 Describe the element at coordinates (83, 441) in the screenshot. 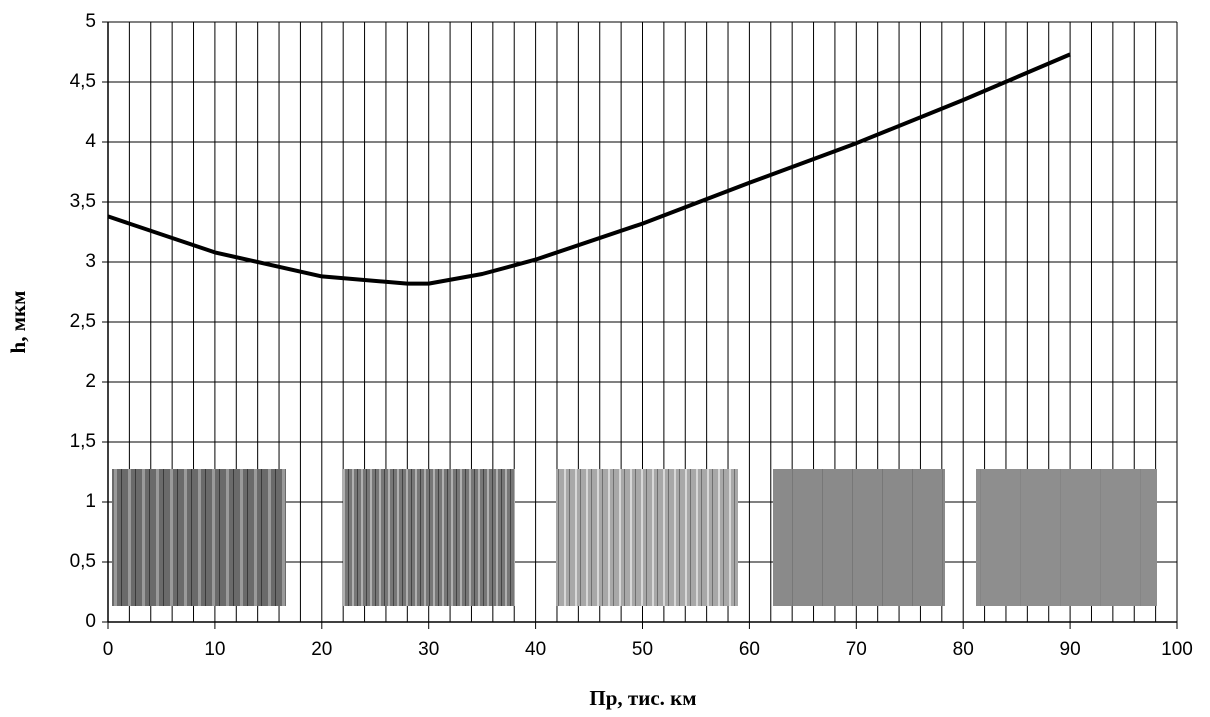

I see `y-tick-label: 1,5` at that location.